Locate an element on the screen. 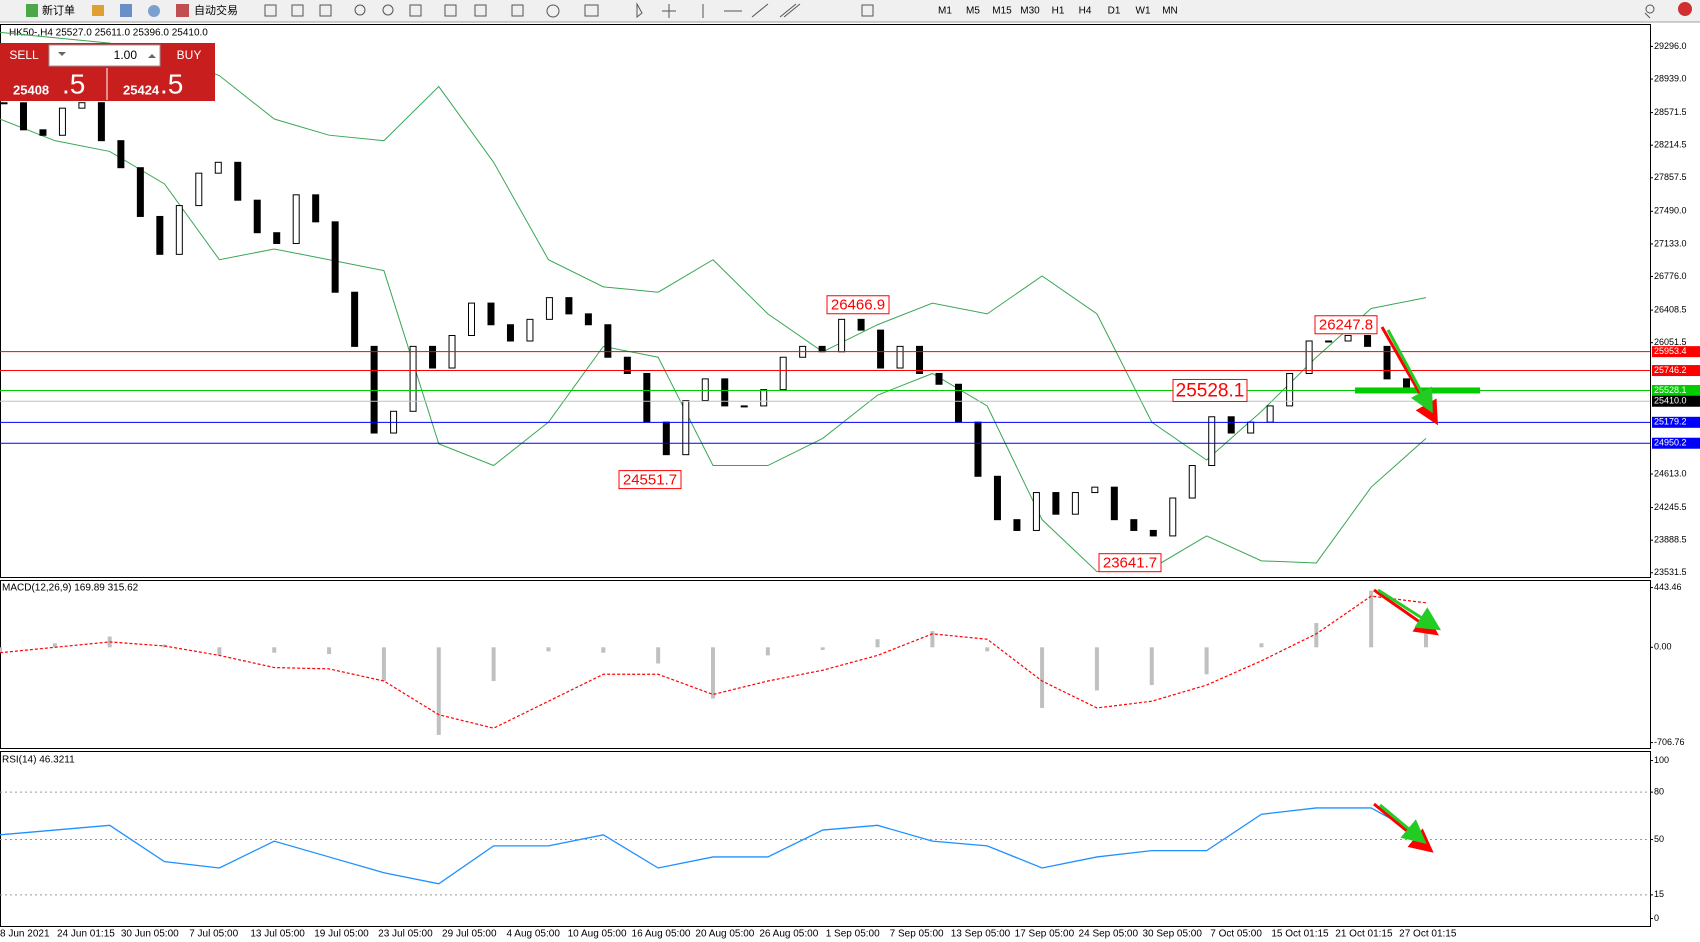 This screenshot has height=942, width=1700. price-level-label: 25953.4 is located at coordinates (1670, 351).